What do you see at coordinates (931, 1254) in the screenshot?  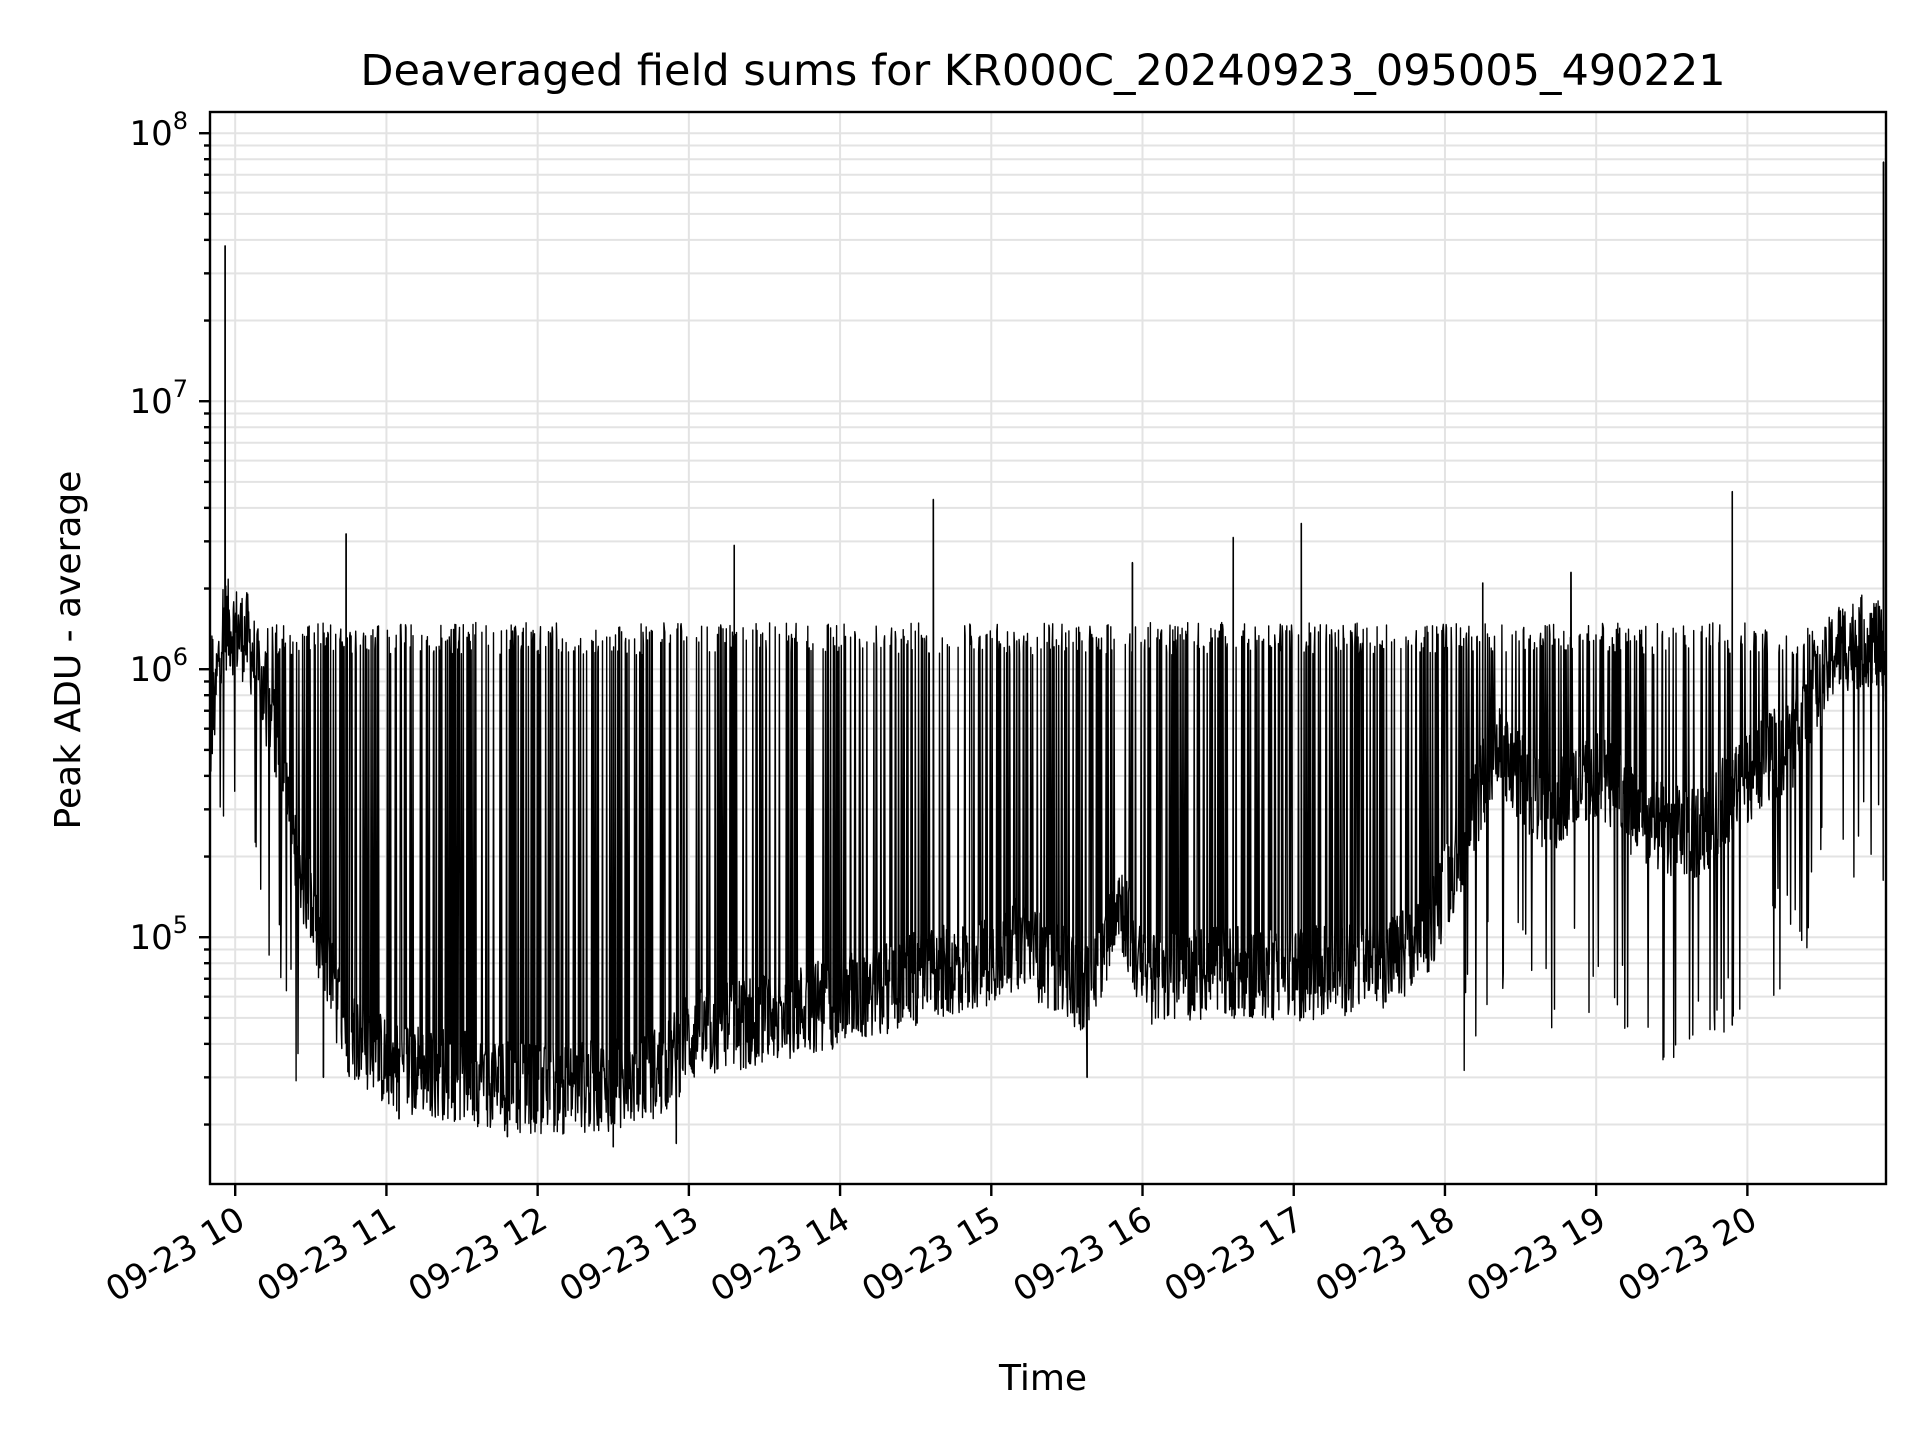 I see `x-tick-label: 09-23 15` at bounding box center [931, 1254].